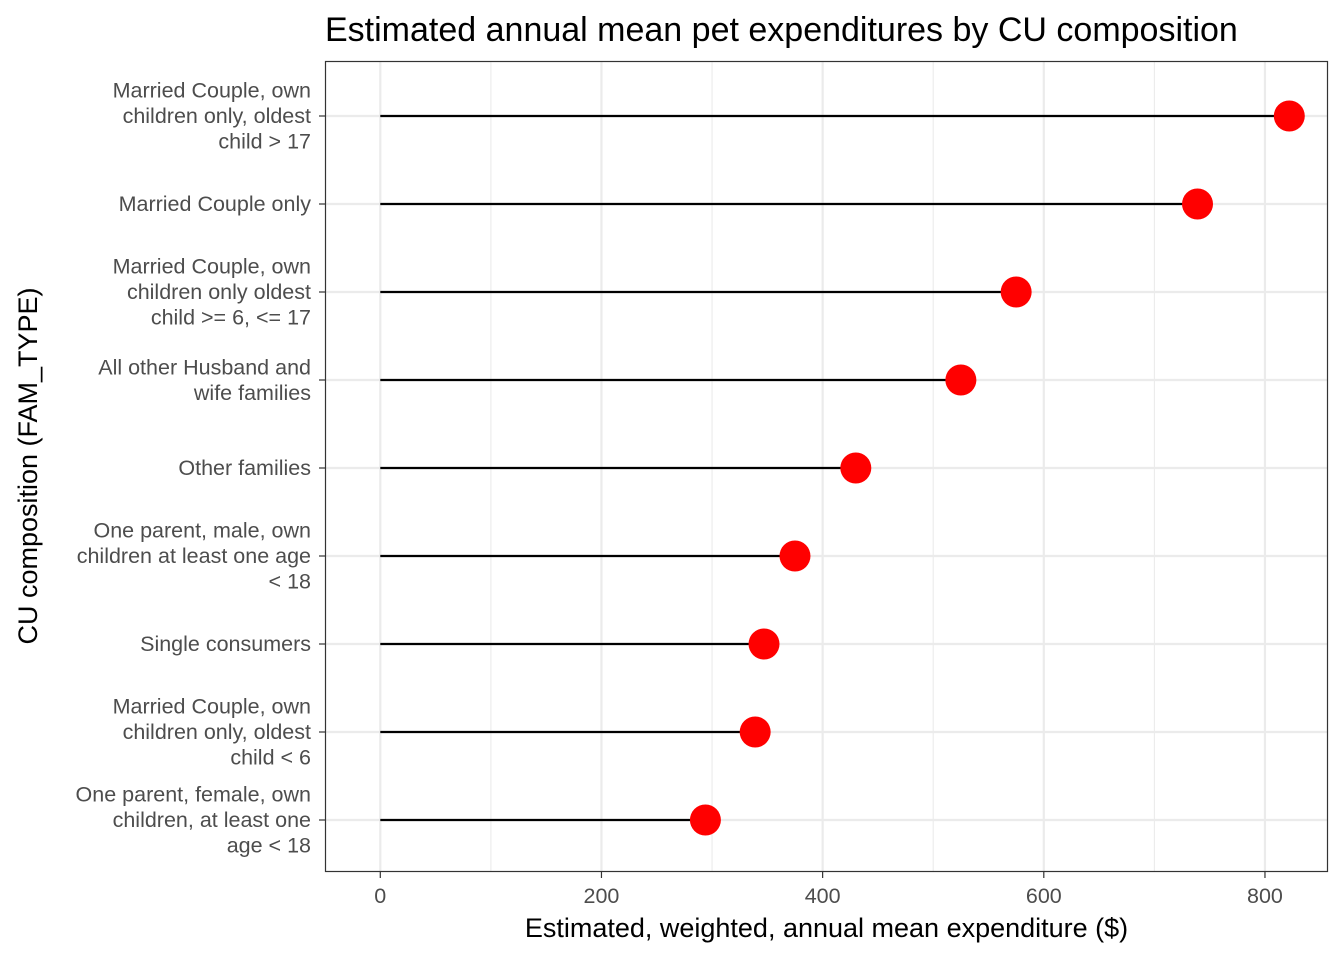 The image size is (1344, 960). I want to click on y-tick-label: Other families, so click(244, 468).